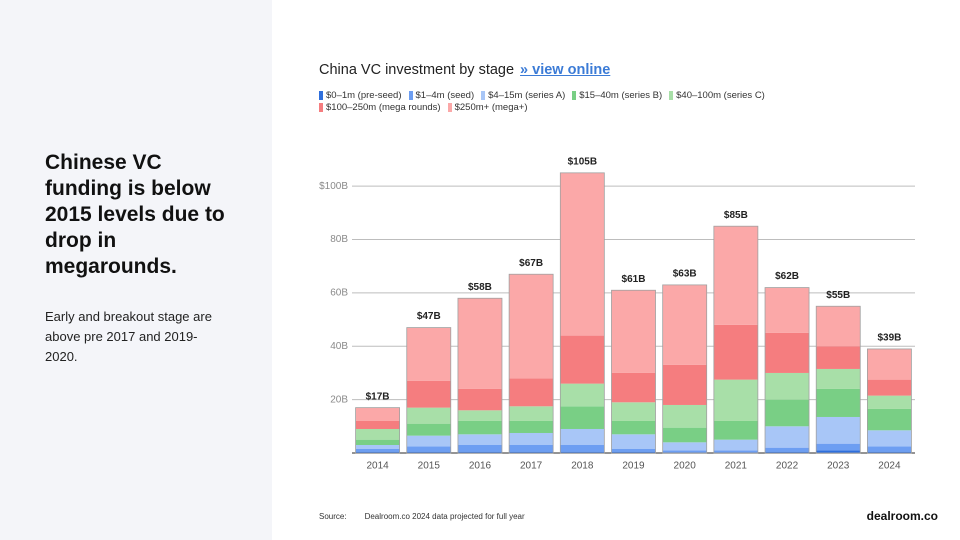 The width and height of the screenshot is (960, 540). What do you see at coordinates (339, 346) in the screenshot?
I see `y-tick-label: 40B` at bounding box center [339, 346].